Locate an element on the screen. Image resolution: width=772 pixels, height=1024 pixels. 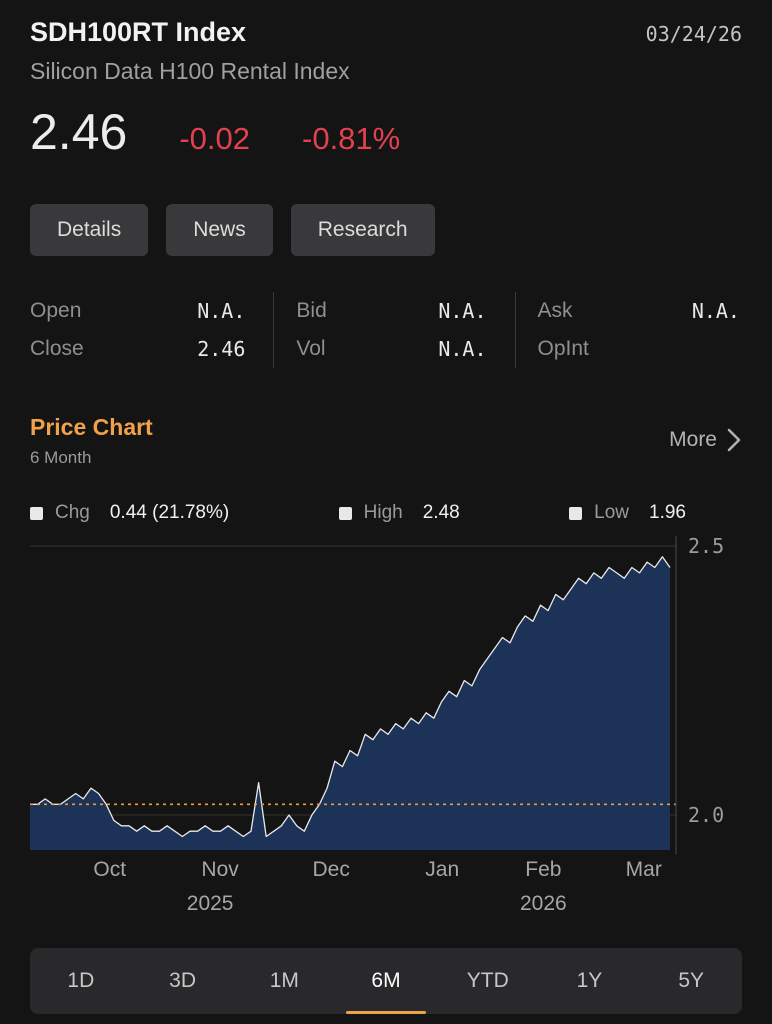
tab-label: 1Y is located at coordinates (589, 980).